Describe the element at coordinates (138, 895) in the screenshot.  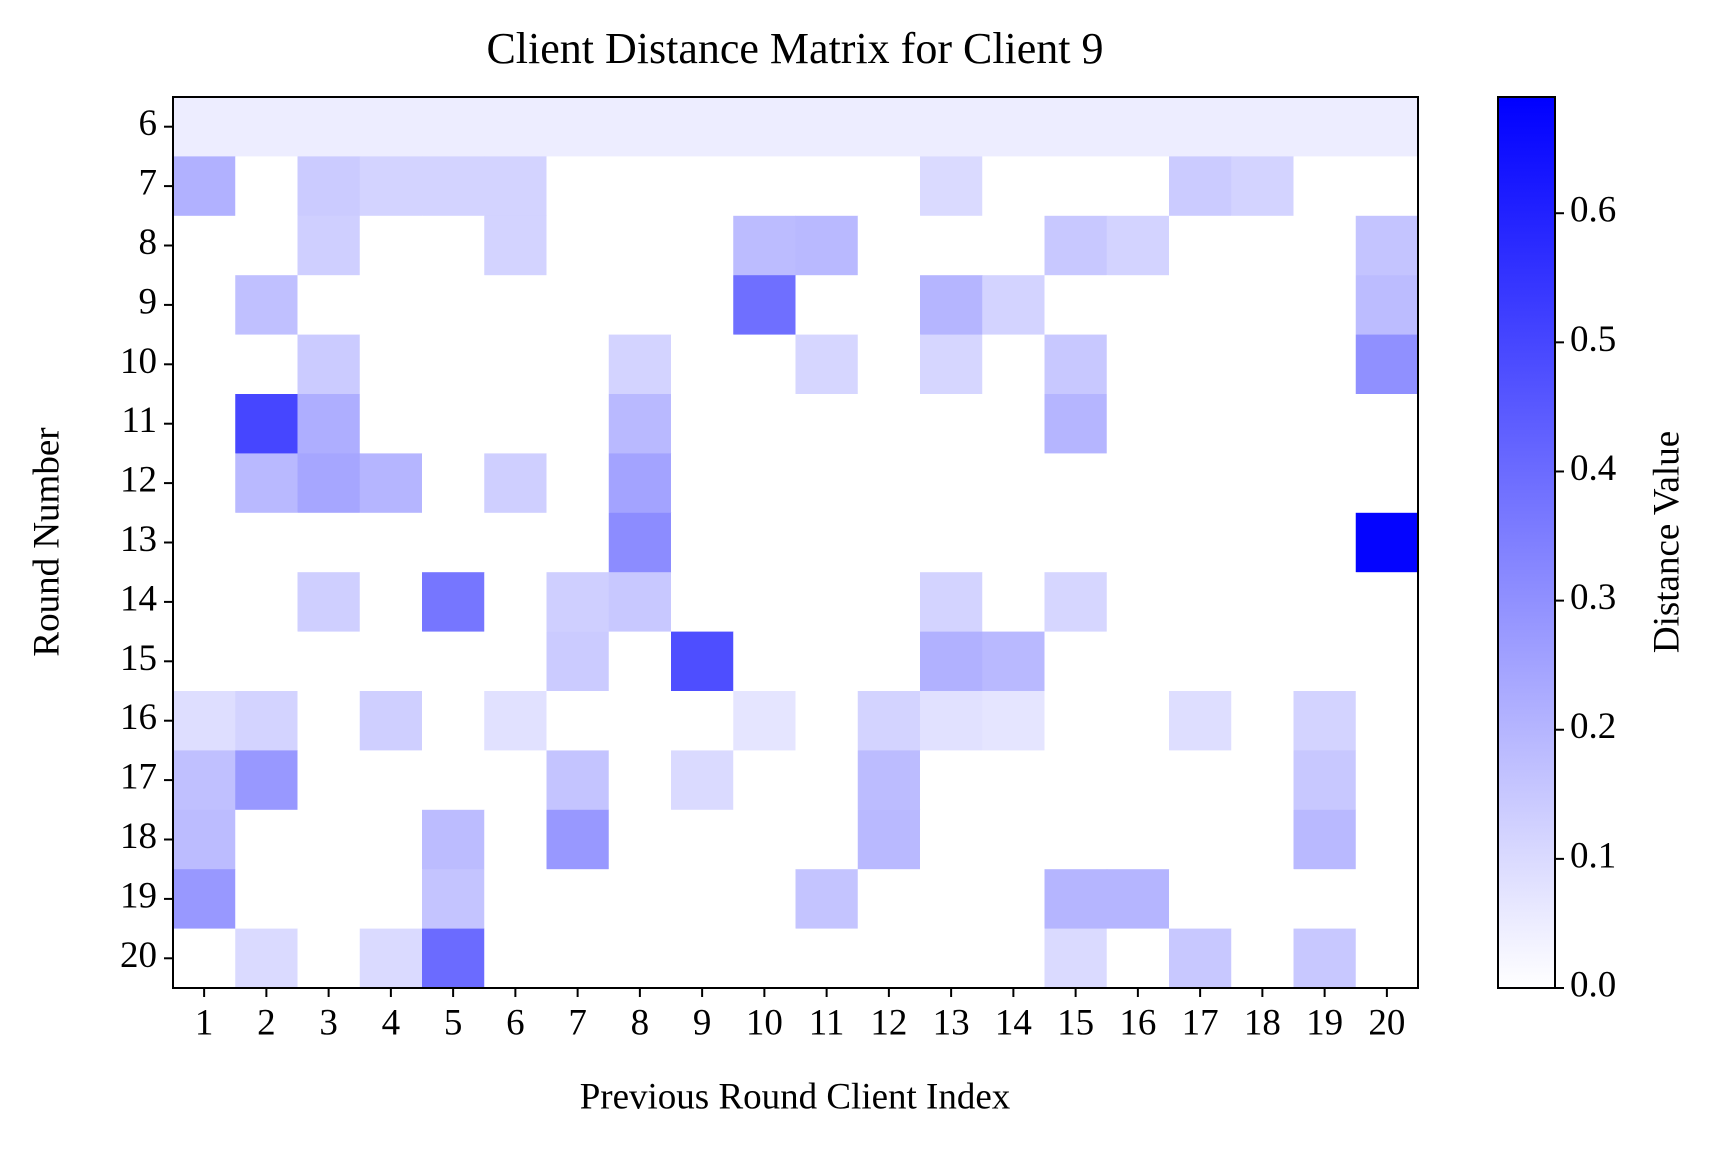
I see `y-tick-label: 19` at that location.